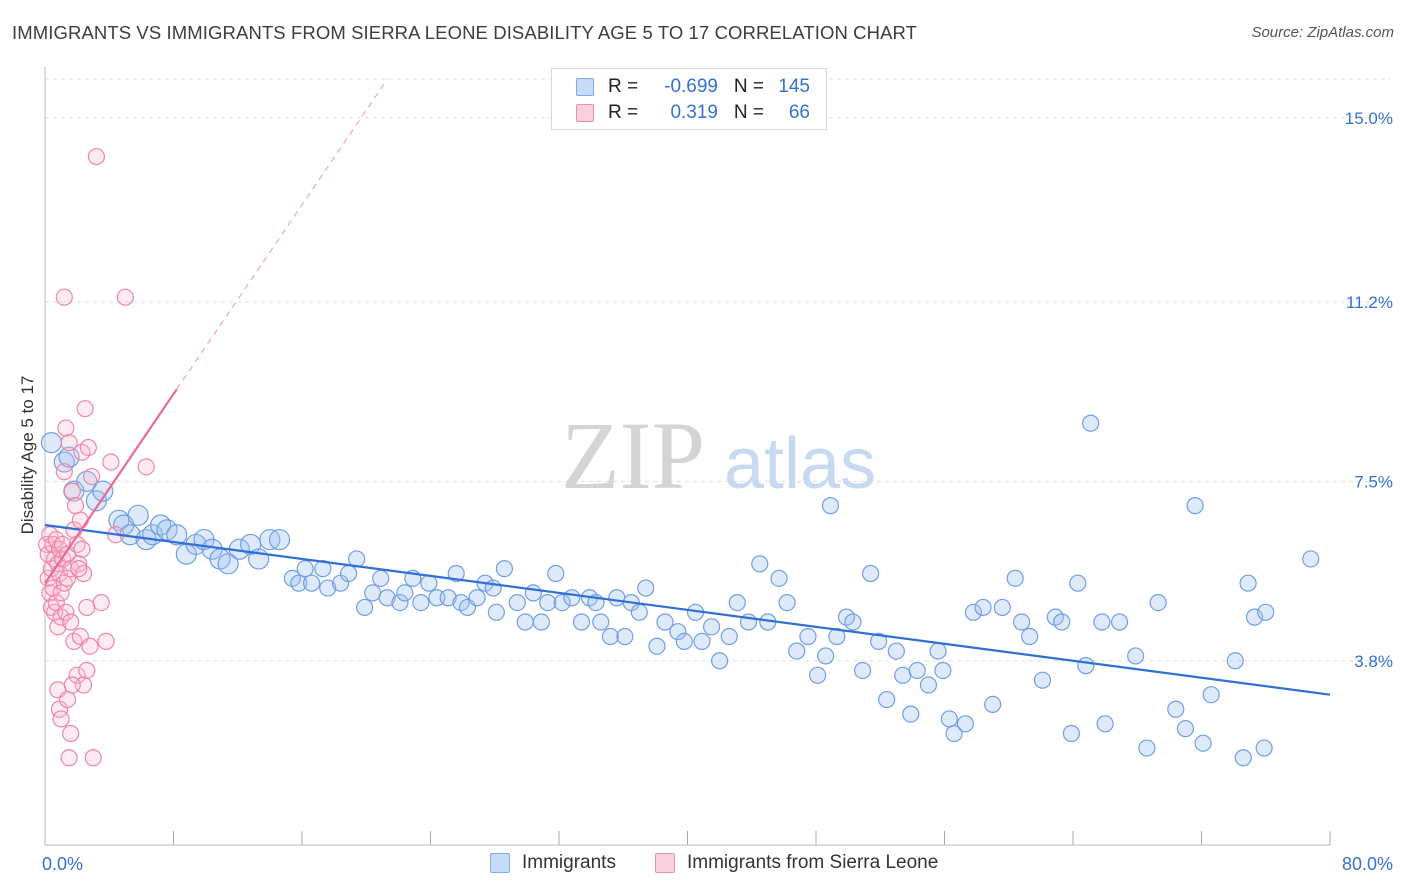 Image resolution: width=1406 pixels, height=892 pixels. Describe the element at coordinates (1369, 118) in the screenshot. I see `y-tick-label: 15.0%` at that location.